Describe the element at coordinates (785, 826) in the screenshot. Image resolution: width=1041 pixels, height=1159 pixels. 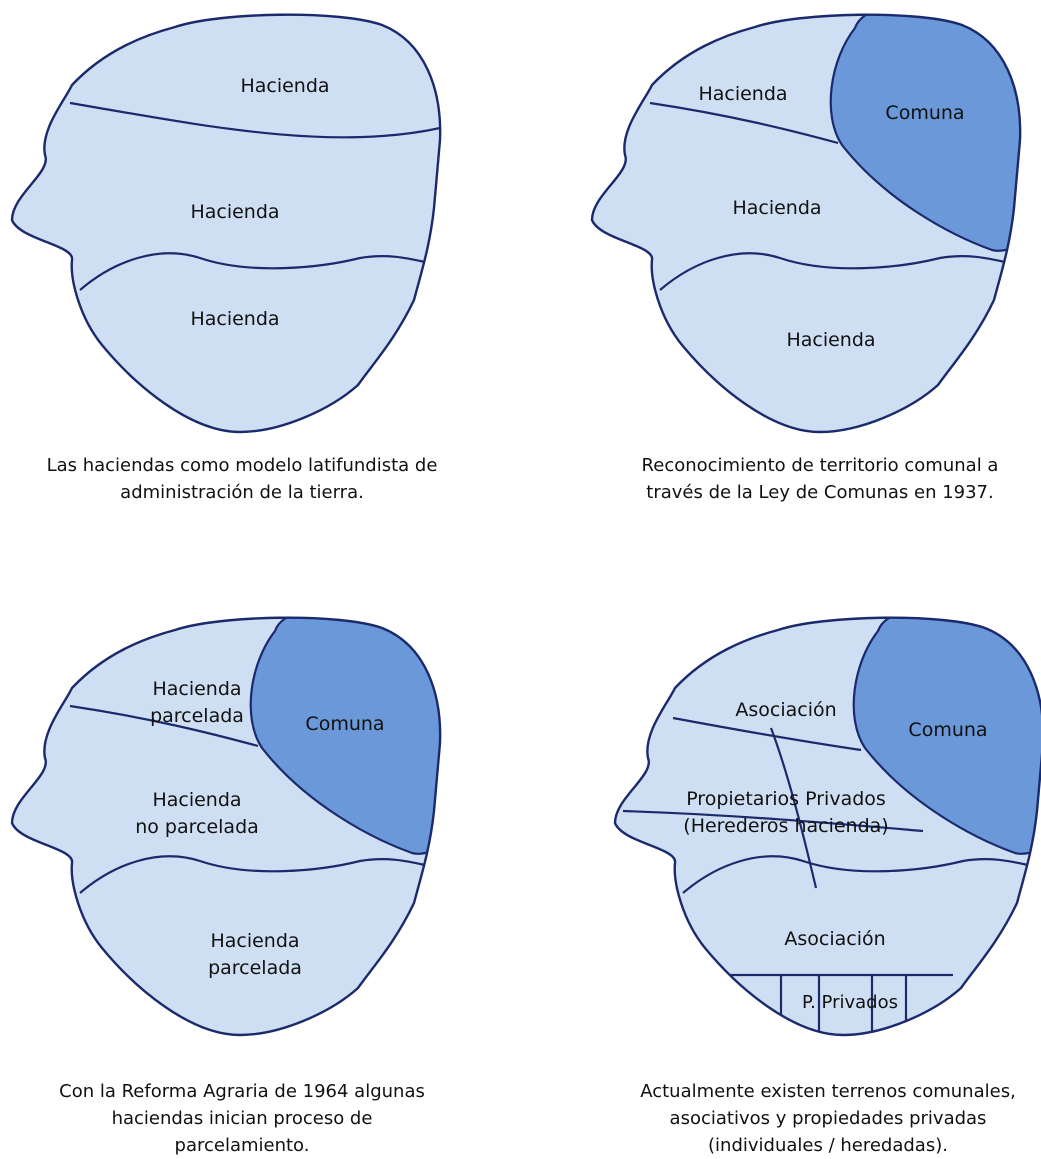
I see `region-label: (Herederos hacienda)` at that location.